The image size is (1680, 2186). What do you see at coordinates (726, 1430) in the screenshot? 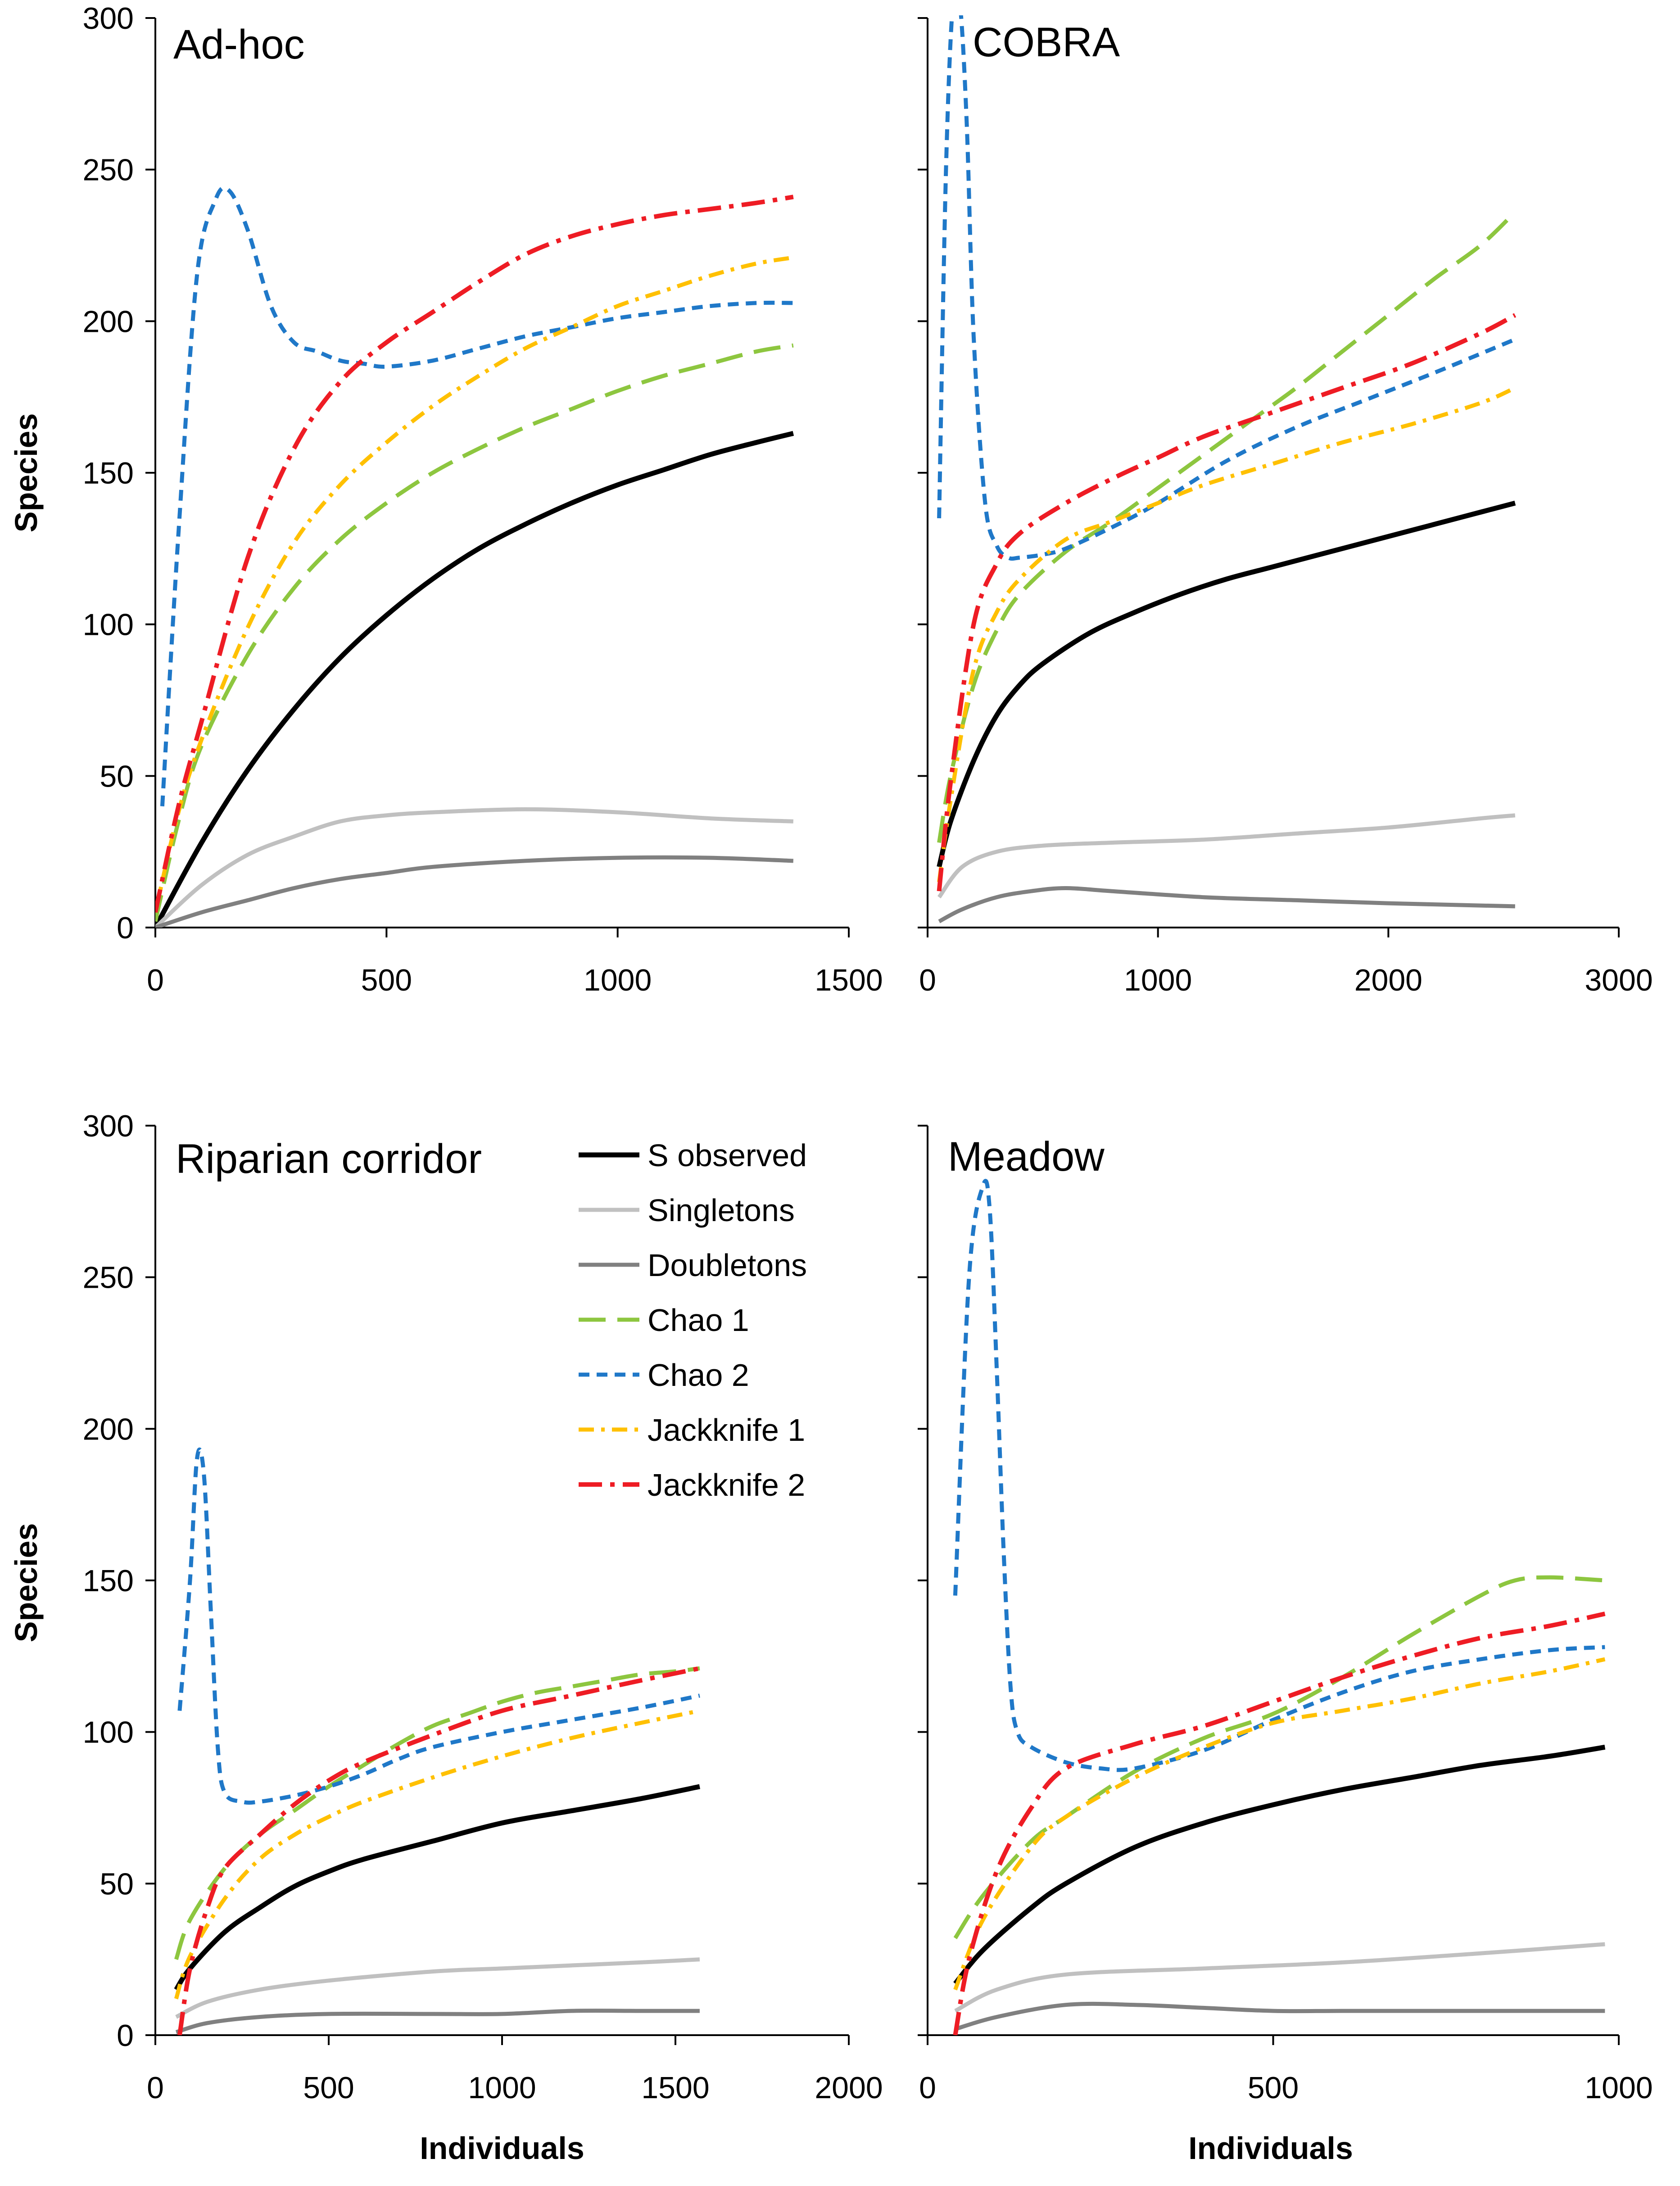
I see `legend-label: Jackknife 1` at bounding box center [726, 1430].